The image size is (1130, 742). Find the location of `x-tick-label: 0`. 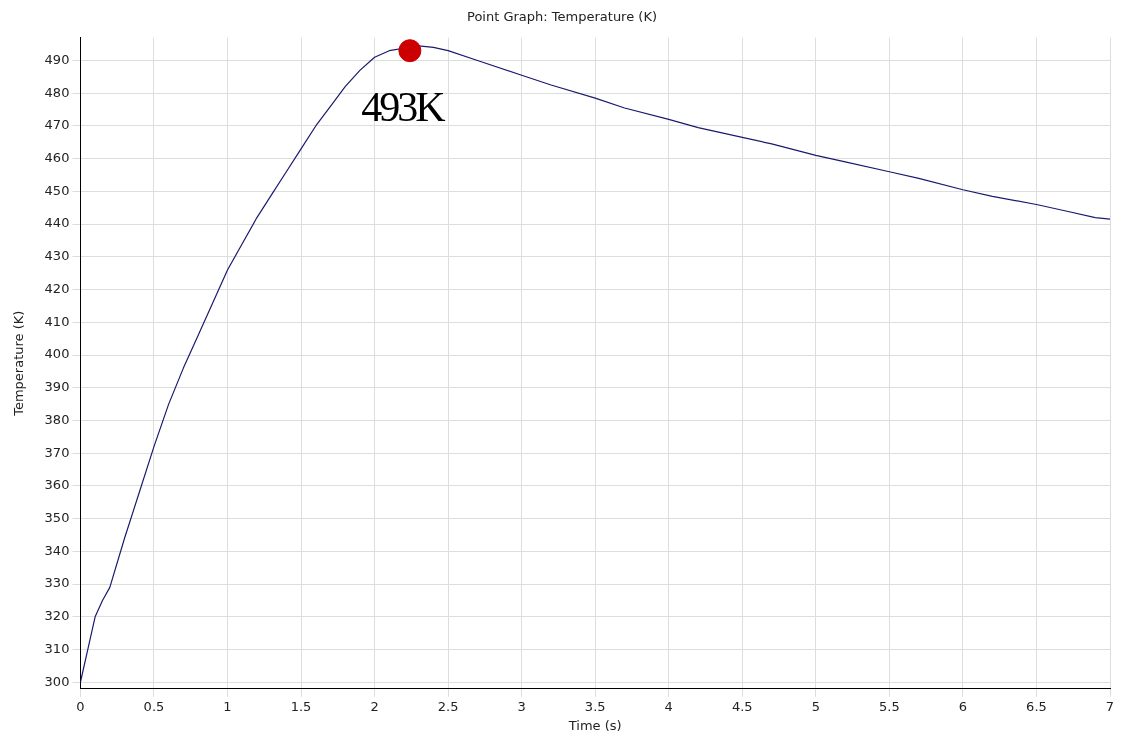

x-tick-label: 0 is located at coordinates (80, 706).